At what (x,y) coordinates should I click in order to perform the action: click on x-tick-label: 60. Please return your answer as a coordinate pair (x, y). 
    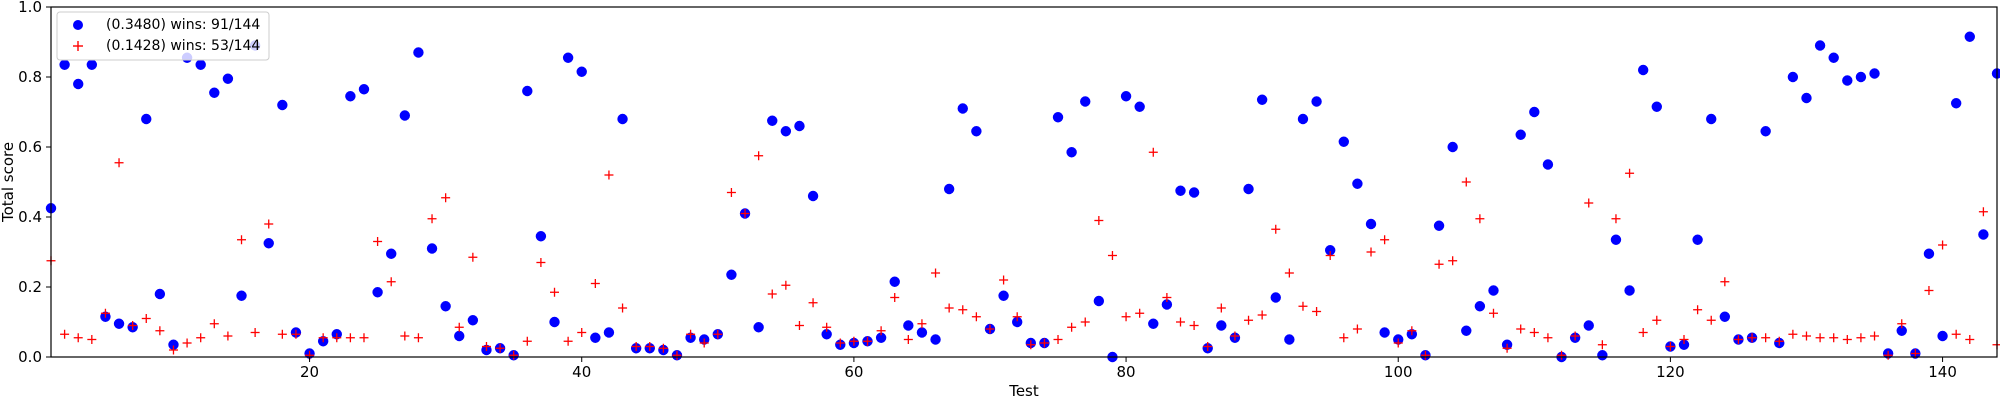
    Looking at the image, I should click on (853, 372).